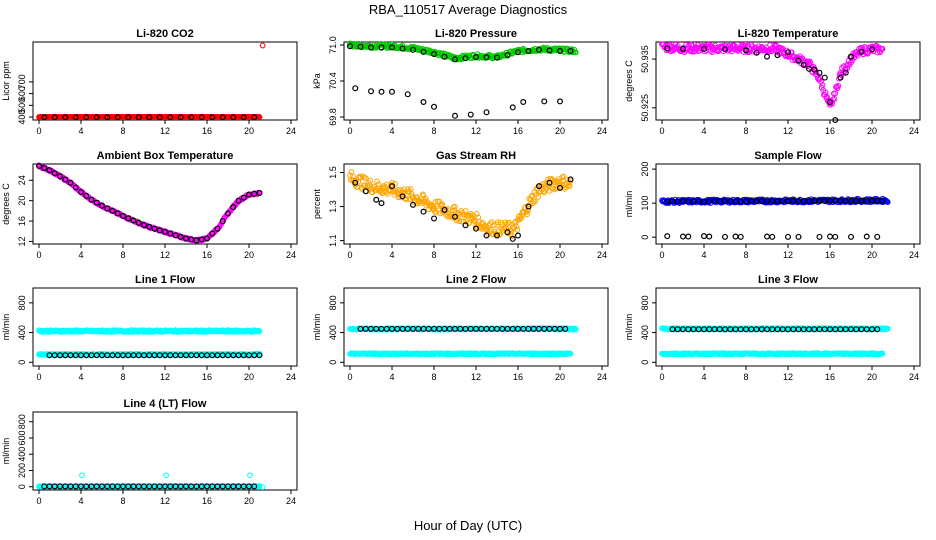 The height and width of the screenshot is (540, 936). I want to click on x-tick-label: 0, so click(38, 501).